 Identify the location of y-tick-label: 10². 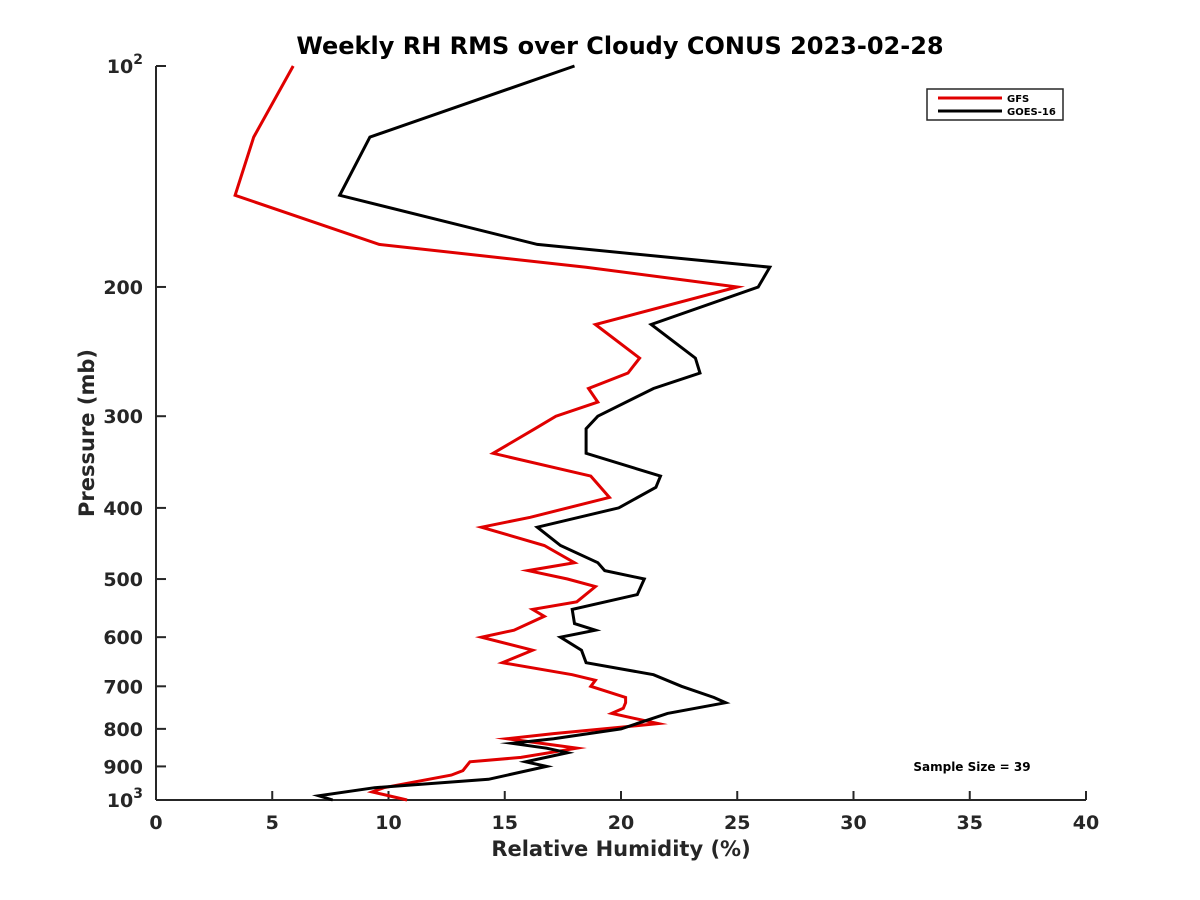
(125, 65).